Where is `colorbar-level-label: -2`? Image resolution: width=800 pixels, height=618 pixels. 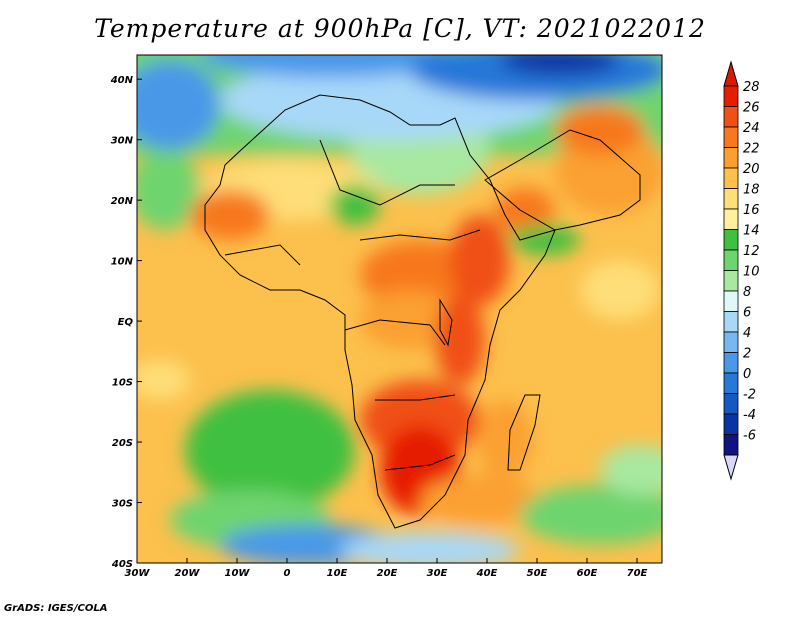 colorbar-level-label: -2 is located at coordinates (749, 395).